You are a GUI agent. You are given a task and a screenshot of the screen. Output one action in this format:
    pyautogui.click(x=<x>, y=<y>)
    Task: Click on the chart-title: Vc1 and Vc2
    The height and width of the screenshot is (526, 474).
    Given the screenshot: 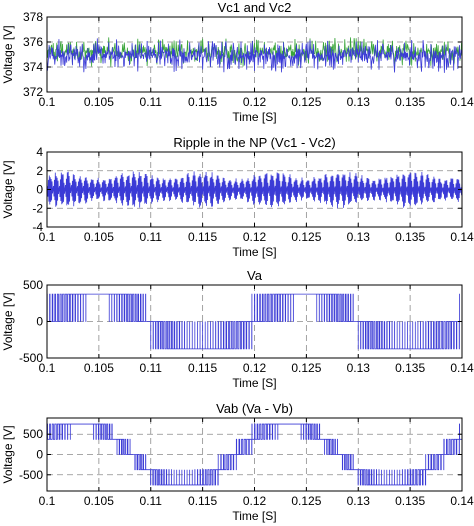 What is the action you would take?
    pyautogui.click(x=255, y=7)
    